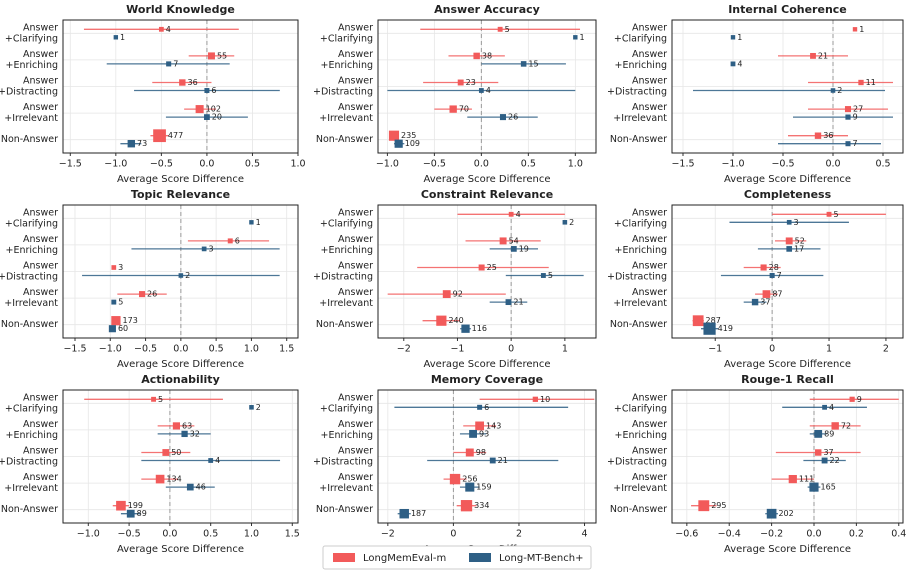 Image resolution: width=910 pixels, height=576 pixels. What do you see at coordinates (388, 534) in the screenshot?
I see `x-tick-label: −2` at bounding box center [388, 534].